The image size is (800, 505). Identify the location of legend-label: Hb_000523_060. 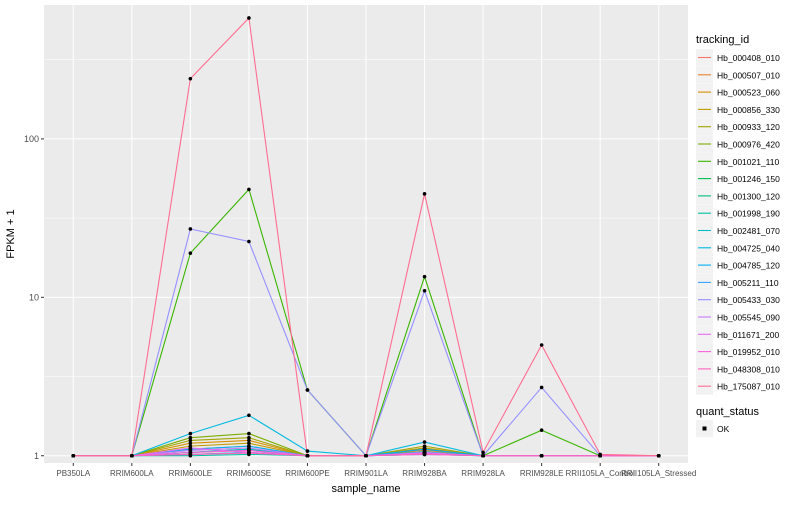
(748, 93).